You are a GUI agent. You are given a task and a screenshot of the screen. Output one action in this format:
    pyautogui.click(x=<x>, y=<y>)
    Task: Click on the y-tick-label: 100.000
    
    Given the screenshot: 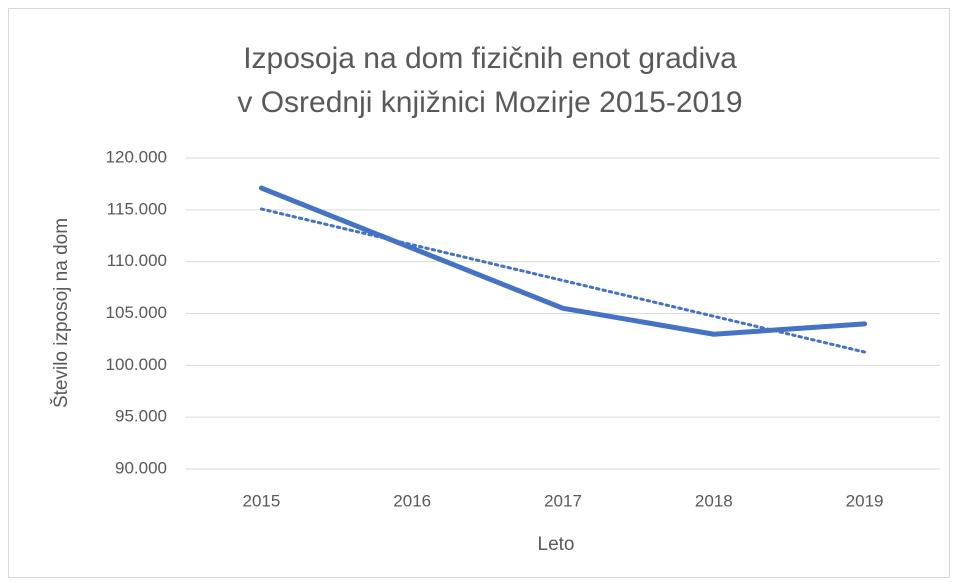 What is the action you would take?
    pyautogui.click(x=136, y=364)
    